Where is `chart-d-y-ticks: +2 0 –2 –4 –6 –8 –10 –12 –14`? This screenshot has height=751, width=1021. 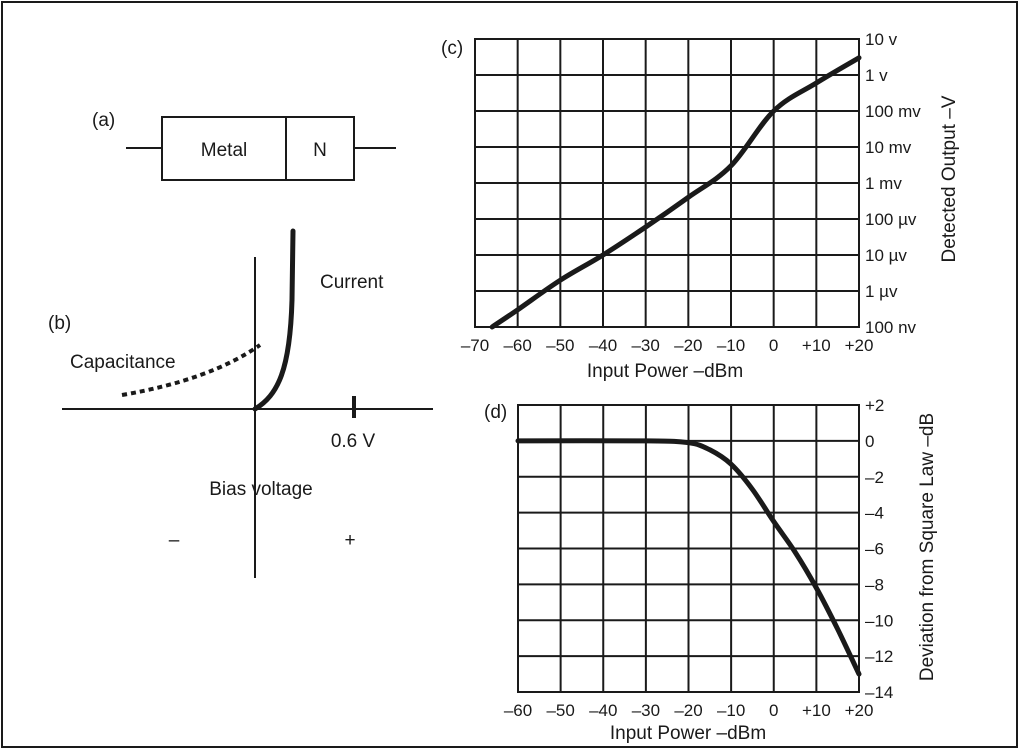 chart-d-y-ticks: +2 0 –2 –4 –6 –8 –10 –12 –14 is located at coordinates (879, 549).